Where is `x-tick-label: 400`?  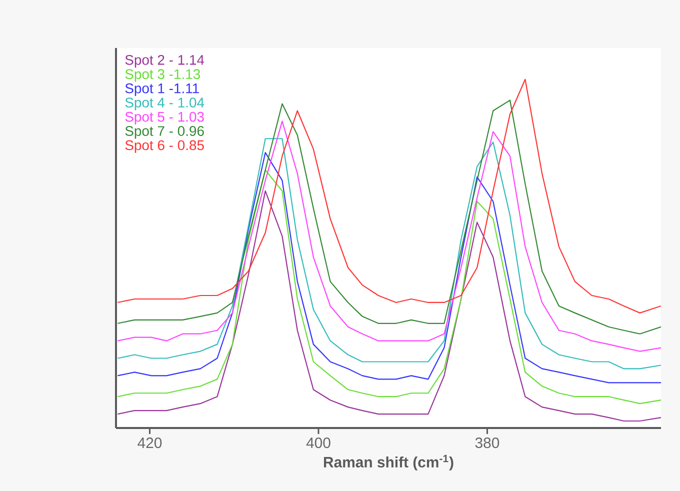 x-tick-label: 400 is located at coordinates (318, 443).